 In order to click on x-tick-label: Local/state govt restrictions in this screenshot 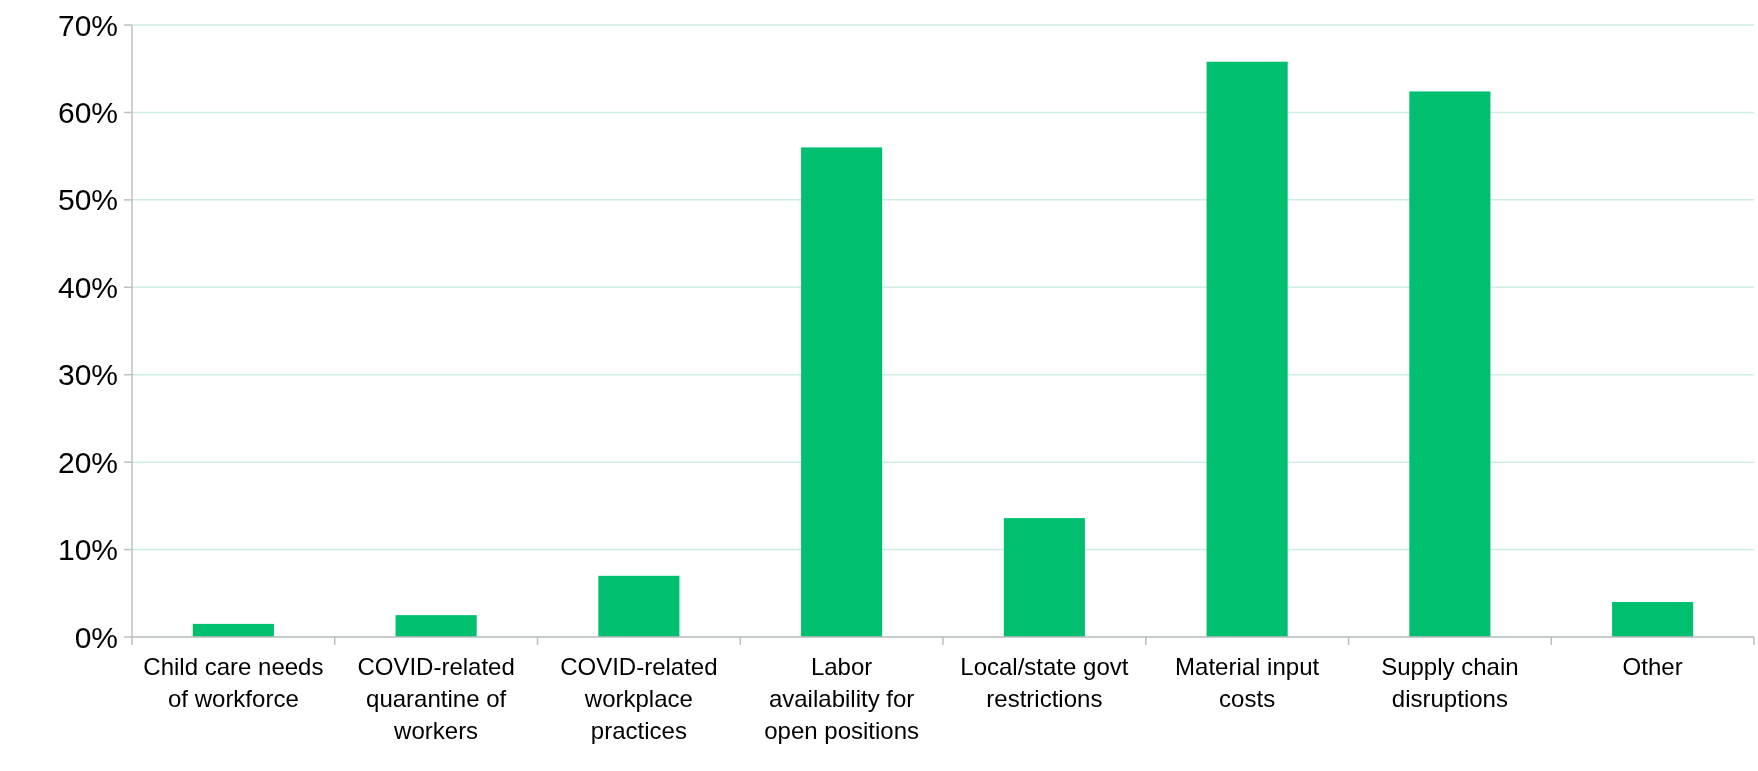, I will do `click(1044, 682)`.